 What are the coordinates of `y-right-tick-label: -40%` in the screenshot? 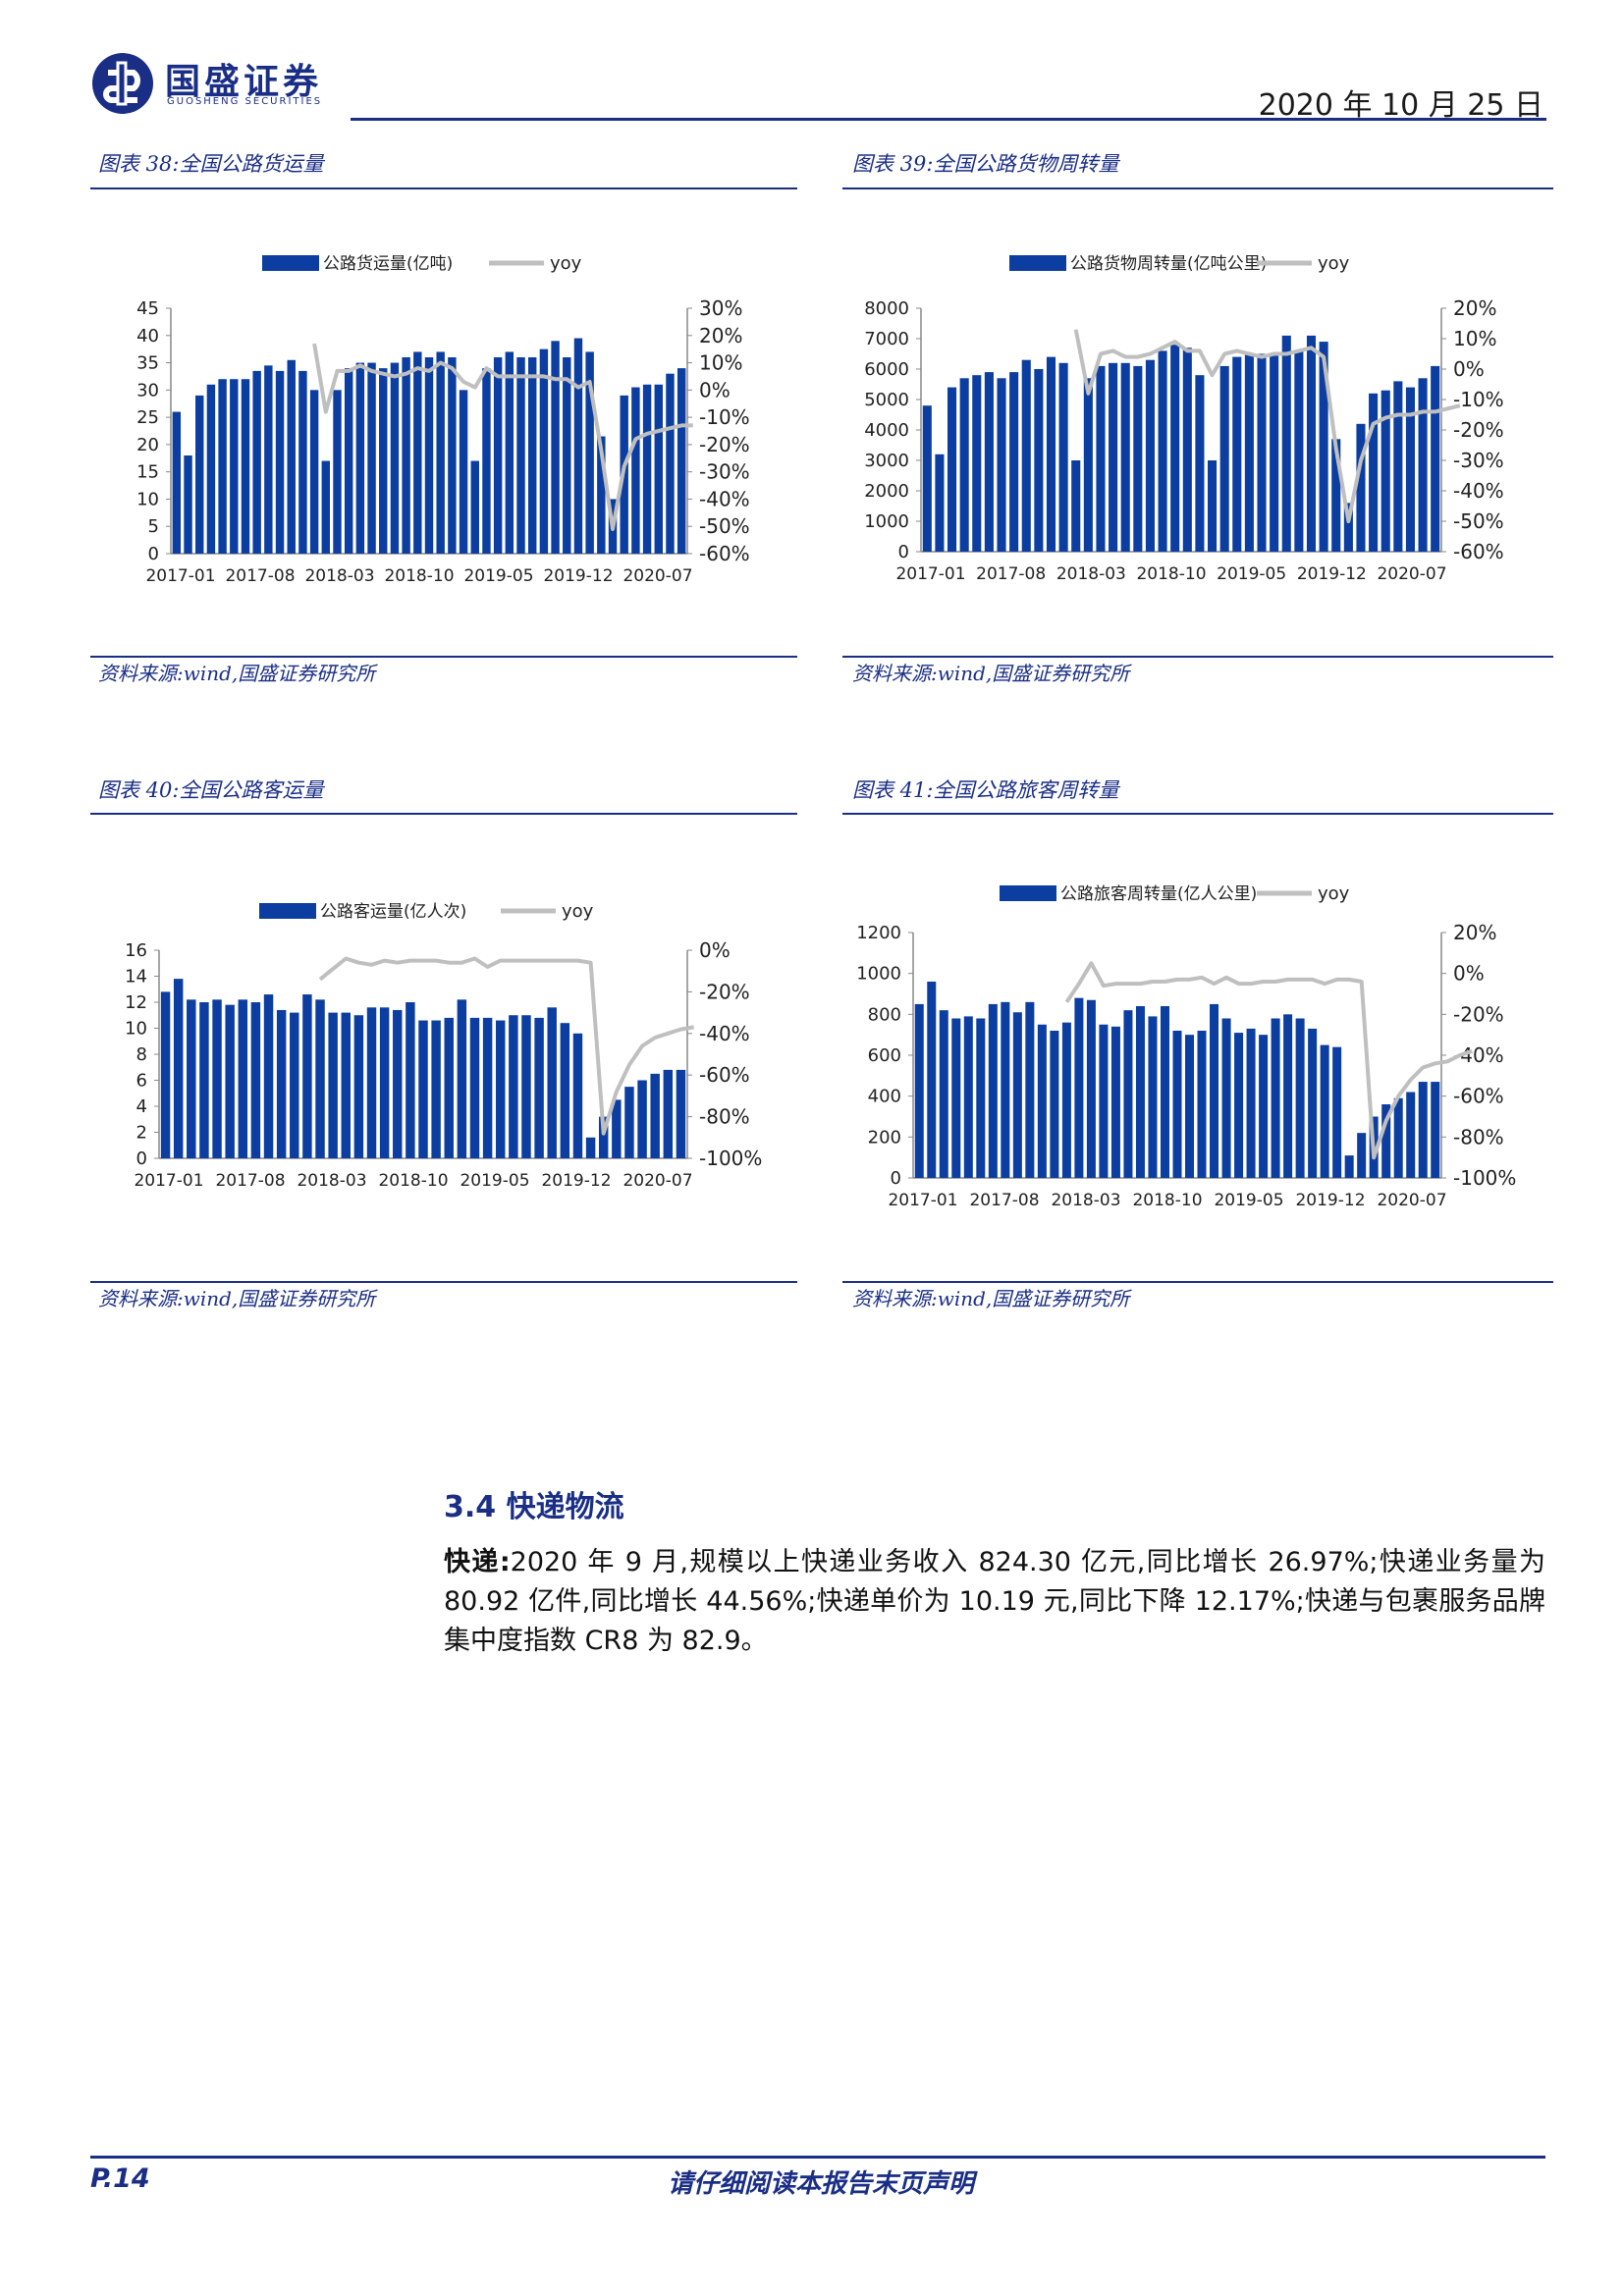 It's located at (724, 499).